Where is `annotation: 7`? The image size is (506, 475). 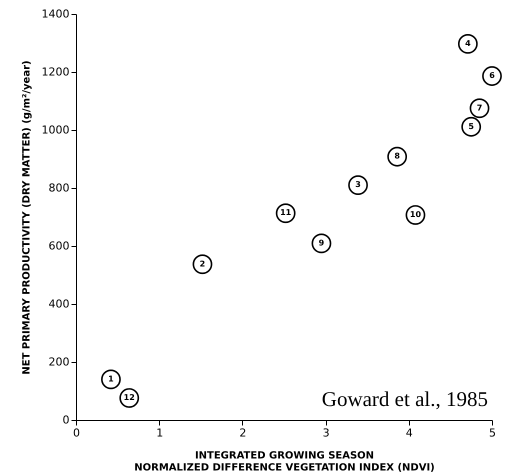
annotation: 7 is located at coordinates (479, 107).